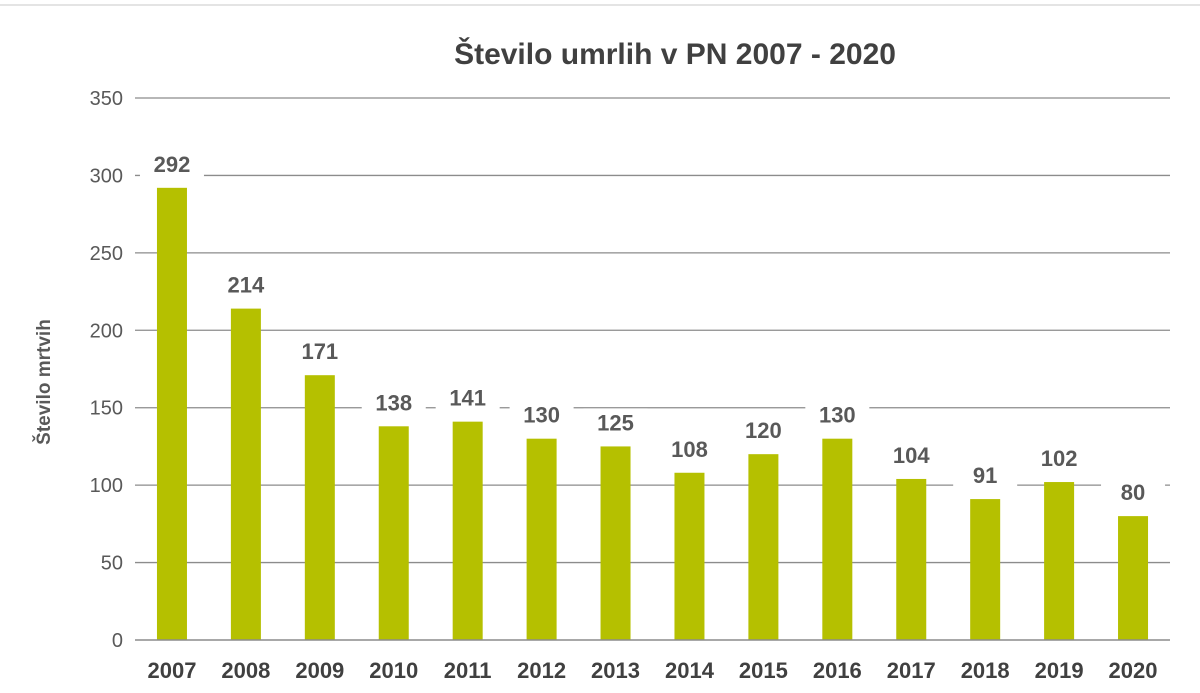 This screenshot has height=693, width=1200. I want to click on y-tick-label: 150, so click(106, 409).